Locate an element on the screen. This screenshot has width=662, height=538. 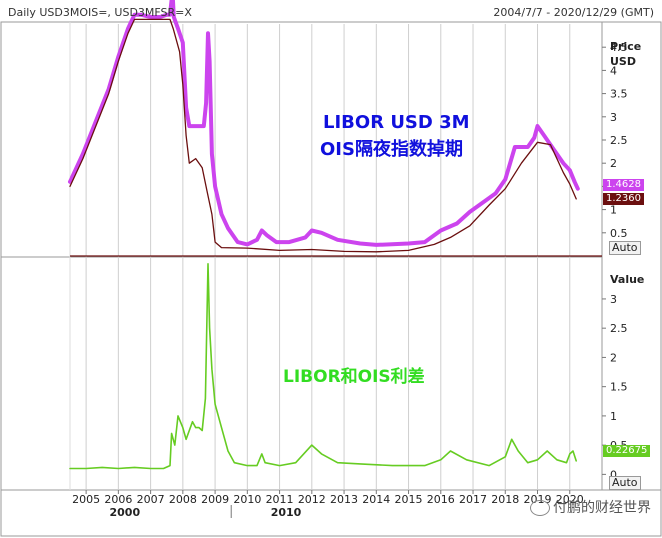
decade-label: 2010 is located at coordinates (286, 512).